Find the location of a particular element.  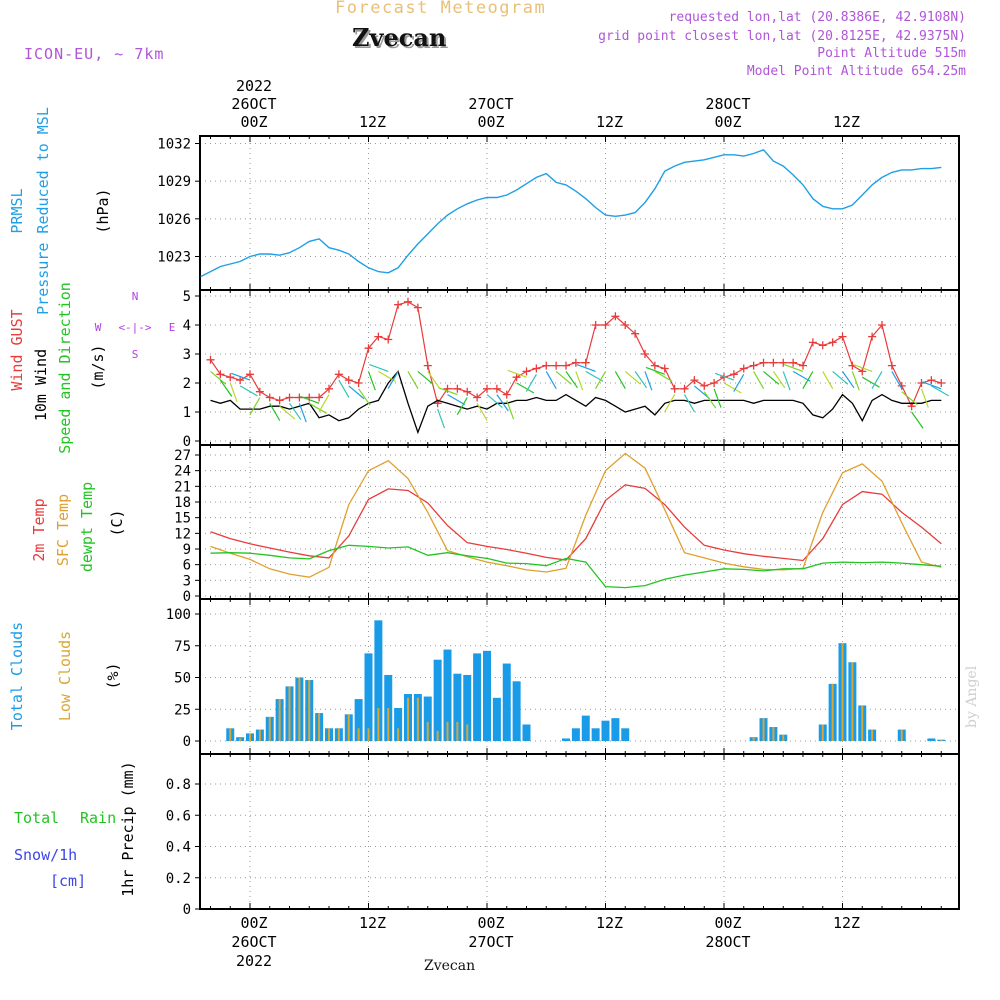

bottom-time-label: 28OCT is located at coordinates (727, 942).